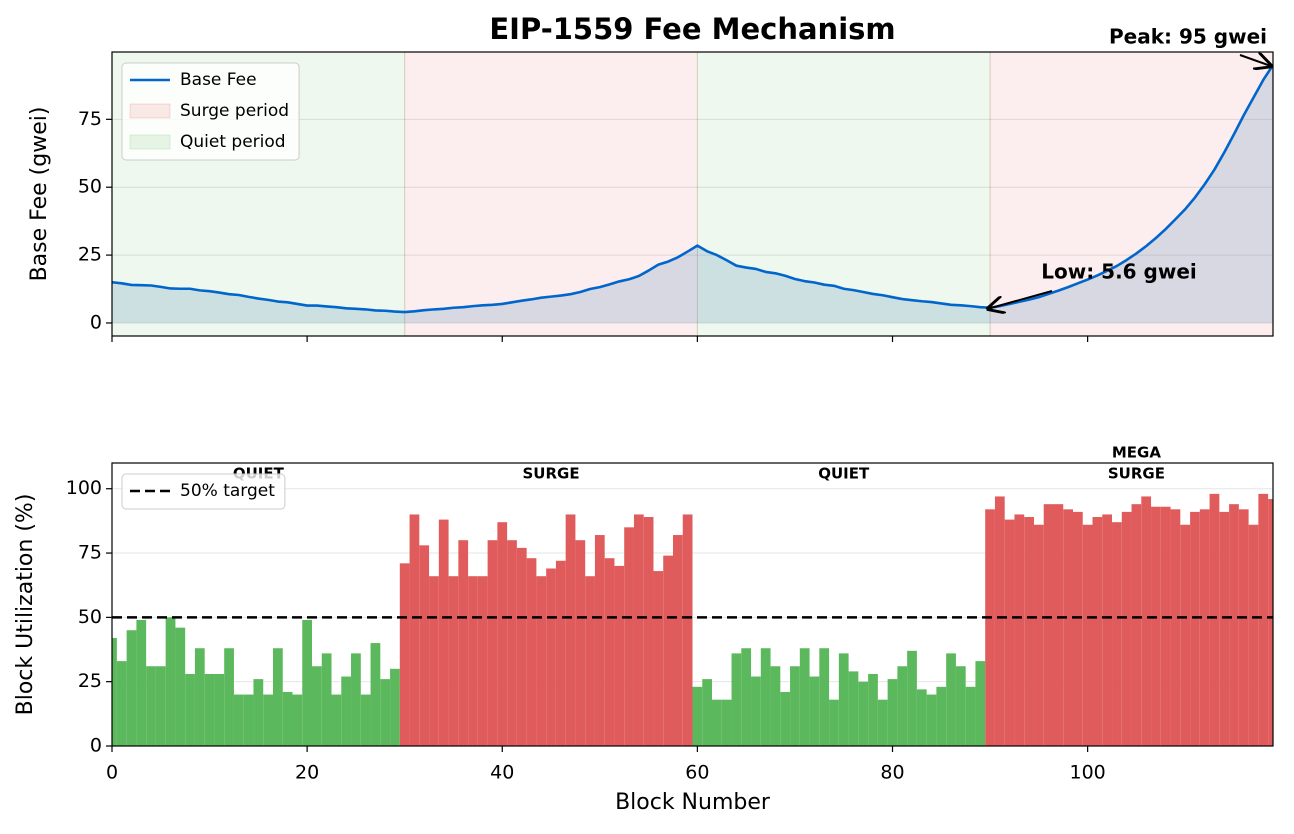  I want to click on legend: Base Fee Surge period Quiet period, so click(210, 111).